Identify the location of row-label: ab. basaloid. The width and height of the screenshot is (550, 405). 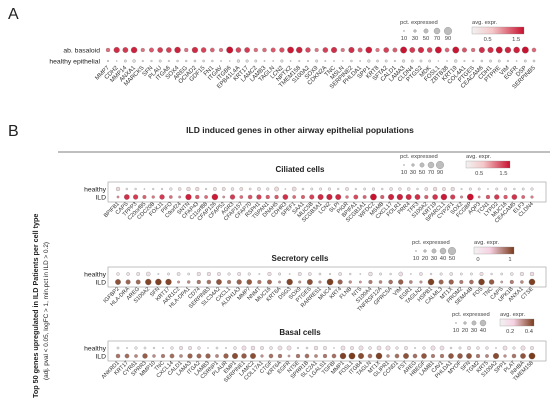
(81, 50).